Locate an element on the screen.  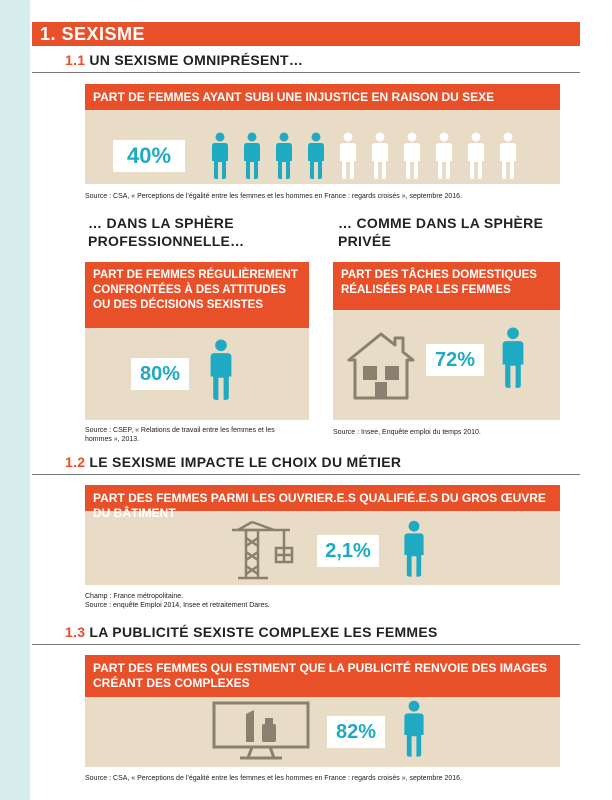
lipstick-icon is located at coordinates (250, 734).